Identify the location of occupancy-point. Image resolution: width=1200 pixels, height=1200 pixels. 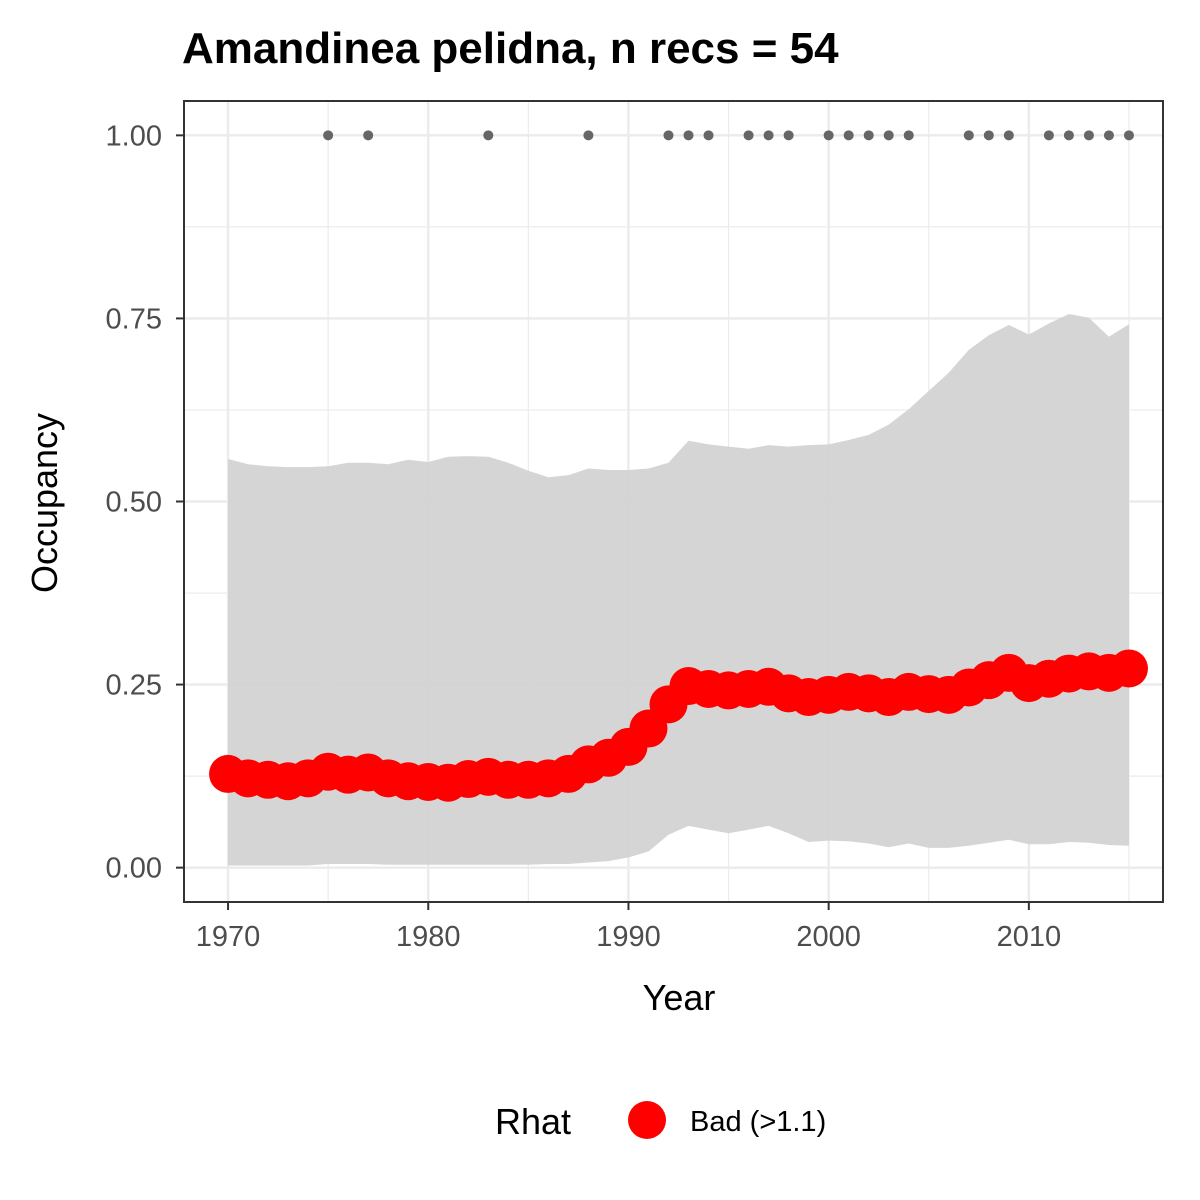
(1128, 668).